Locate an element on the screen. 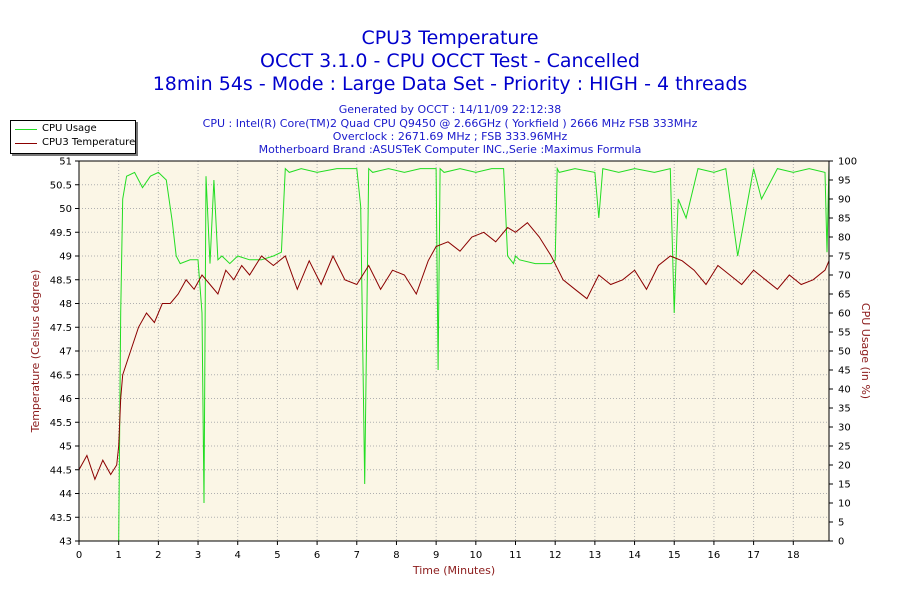 Image resolution: width=900 pixels, height=600 pixels. x-tick-label: 14 is located at coordinates (634, 555).